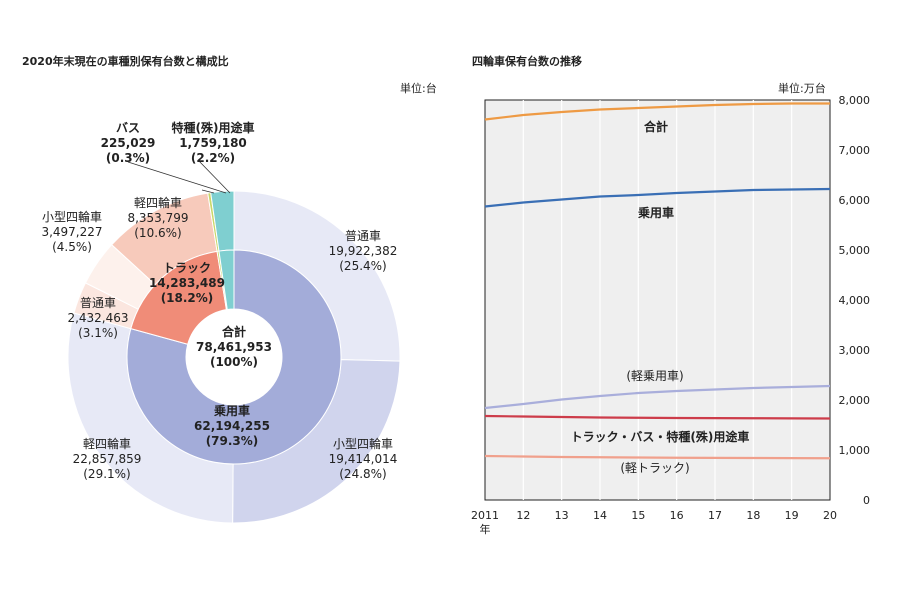 The width and height of the screenshot is (900, 600). Describe the element at coordinates (802, 88) in the screenshot. I see `line-unit-label: 単位:万台` at that location.